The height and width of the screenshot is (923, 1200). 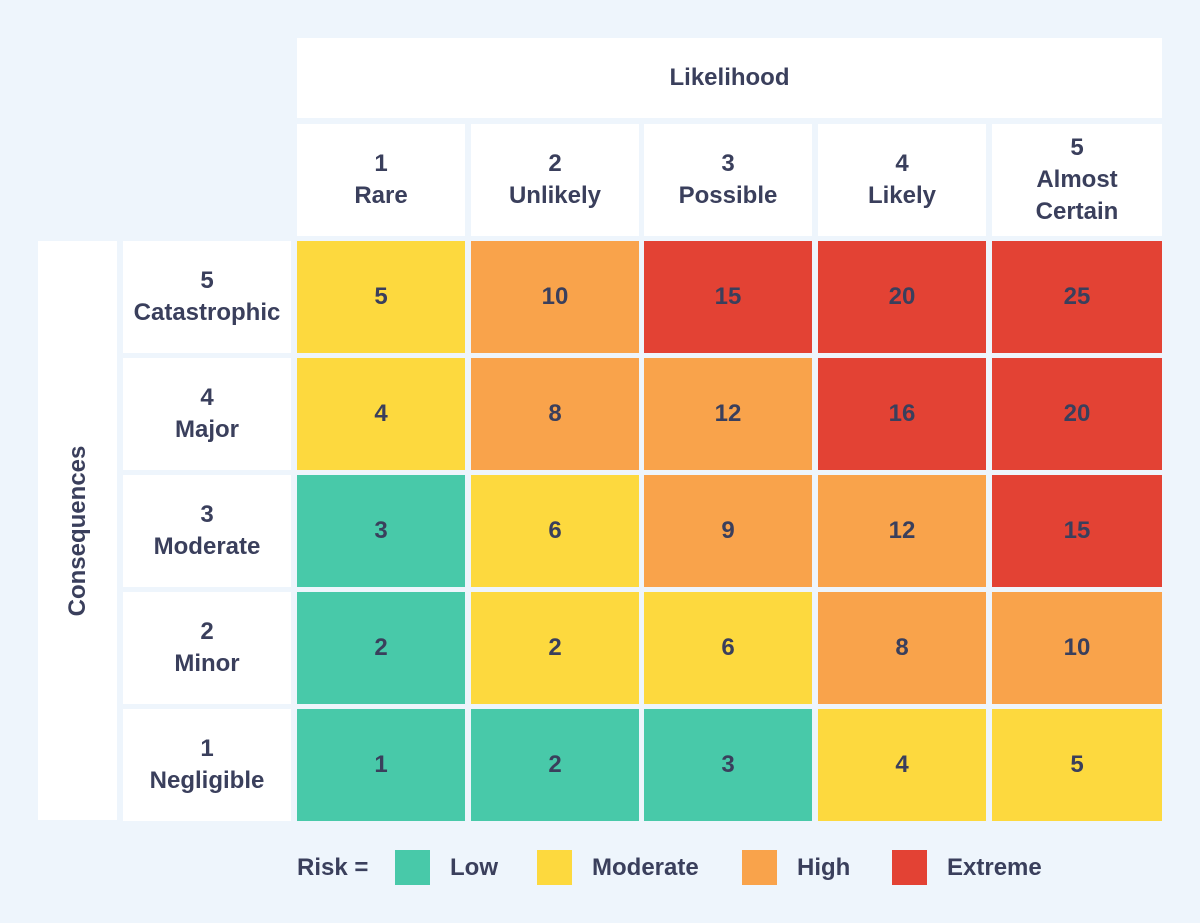 What do you see at coordinates (207, 663) in the screenshot?
I see `row-label: Minor` at bounding box center [207, 663].